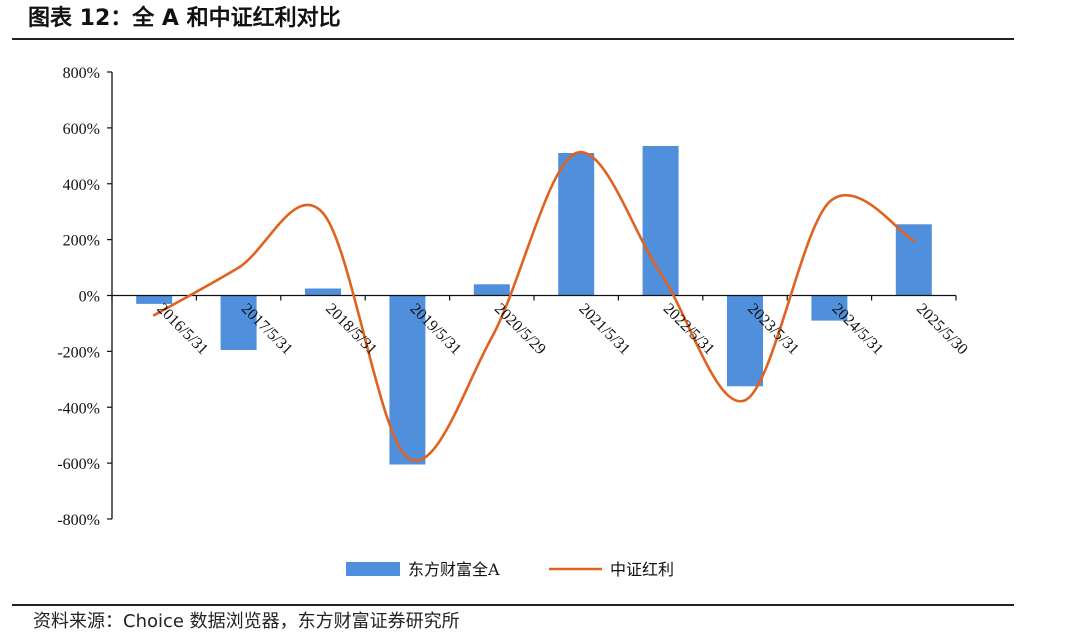 The image size is (1080, 640). What do you see at coordinates (81, 185) in the screenshot?
I see `y-tick-label: 400%` at bounding box center [81, 185].